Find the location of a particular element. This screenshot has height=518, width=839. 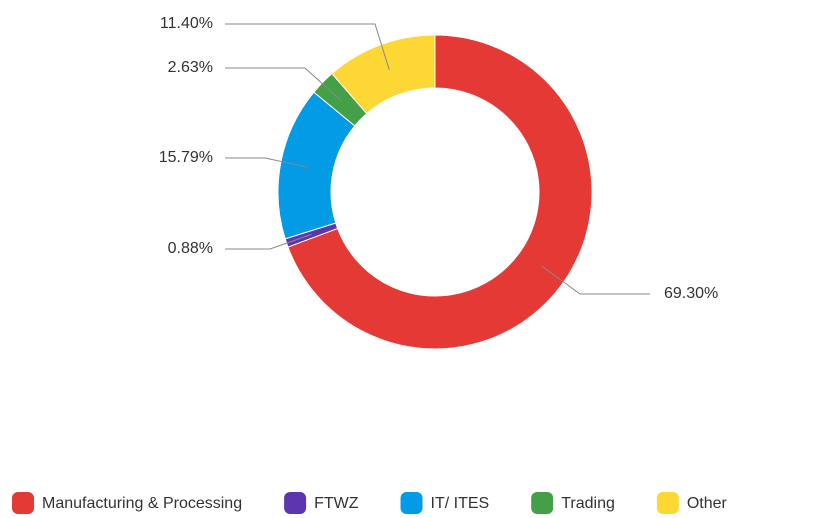

data-label: 2.63% is located at coordinates (190, 67).